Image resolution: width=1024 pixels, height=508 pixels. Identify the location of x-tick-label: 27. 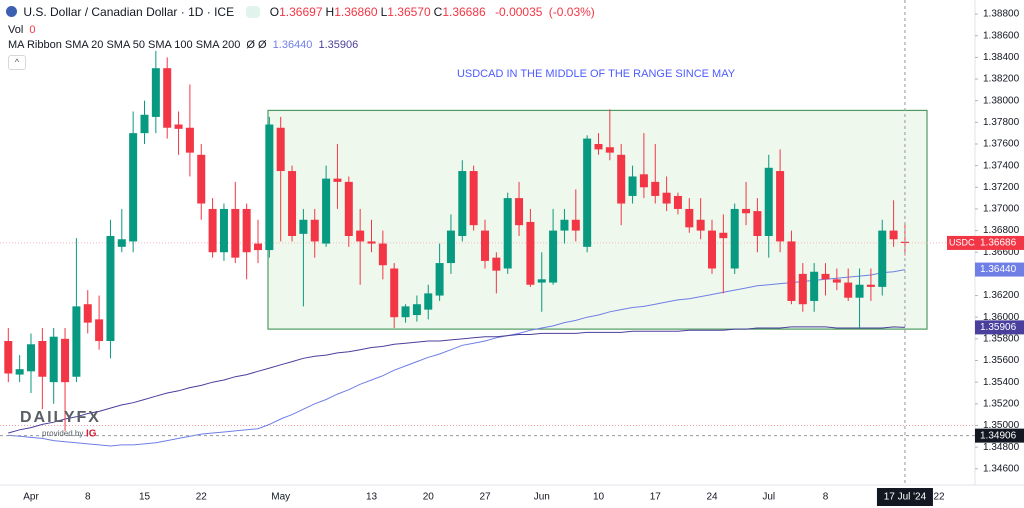
(485, 497).